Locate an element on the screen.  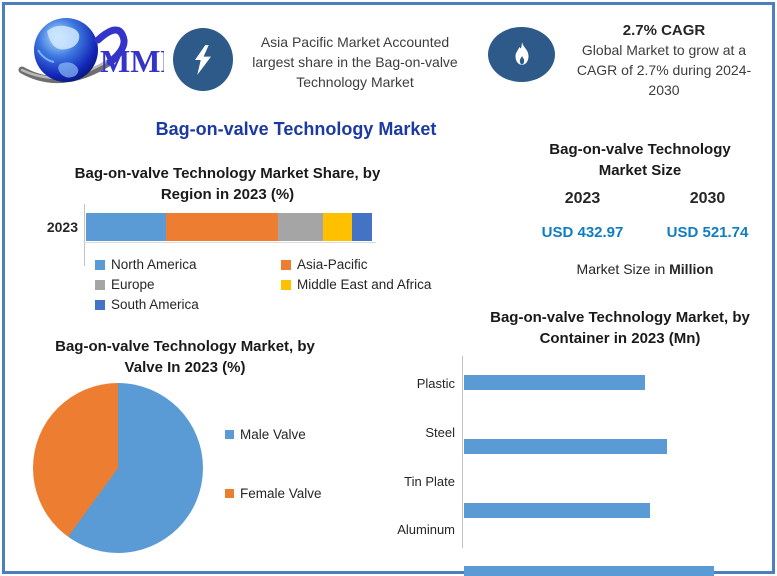
container-bar-steel is located at coordinates (565, 446).